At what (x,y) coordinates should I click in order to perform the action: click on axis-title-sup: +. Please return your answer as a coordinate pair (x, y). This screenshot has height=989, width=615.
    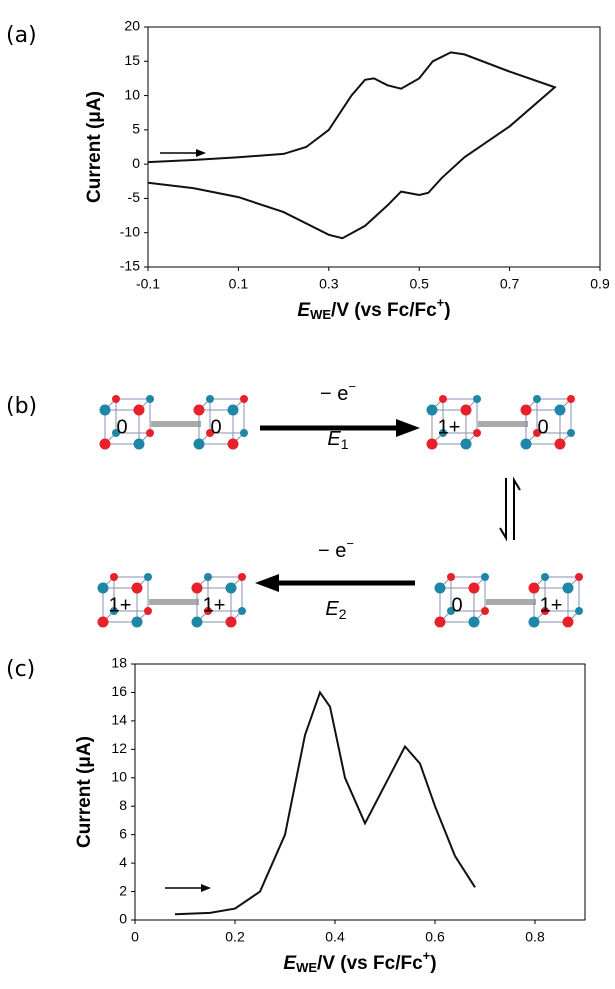
    Looking at the image, I should click on (427, 955).